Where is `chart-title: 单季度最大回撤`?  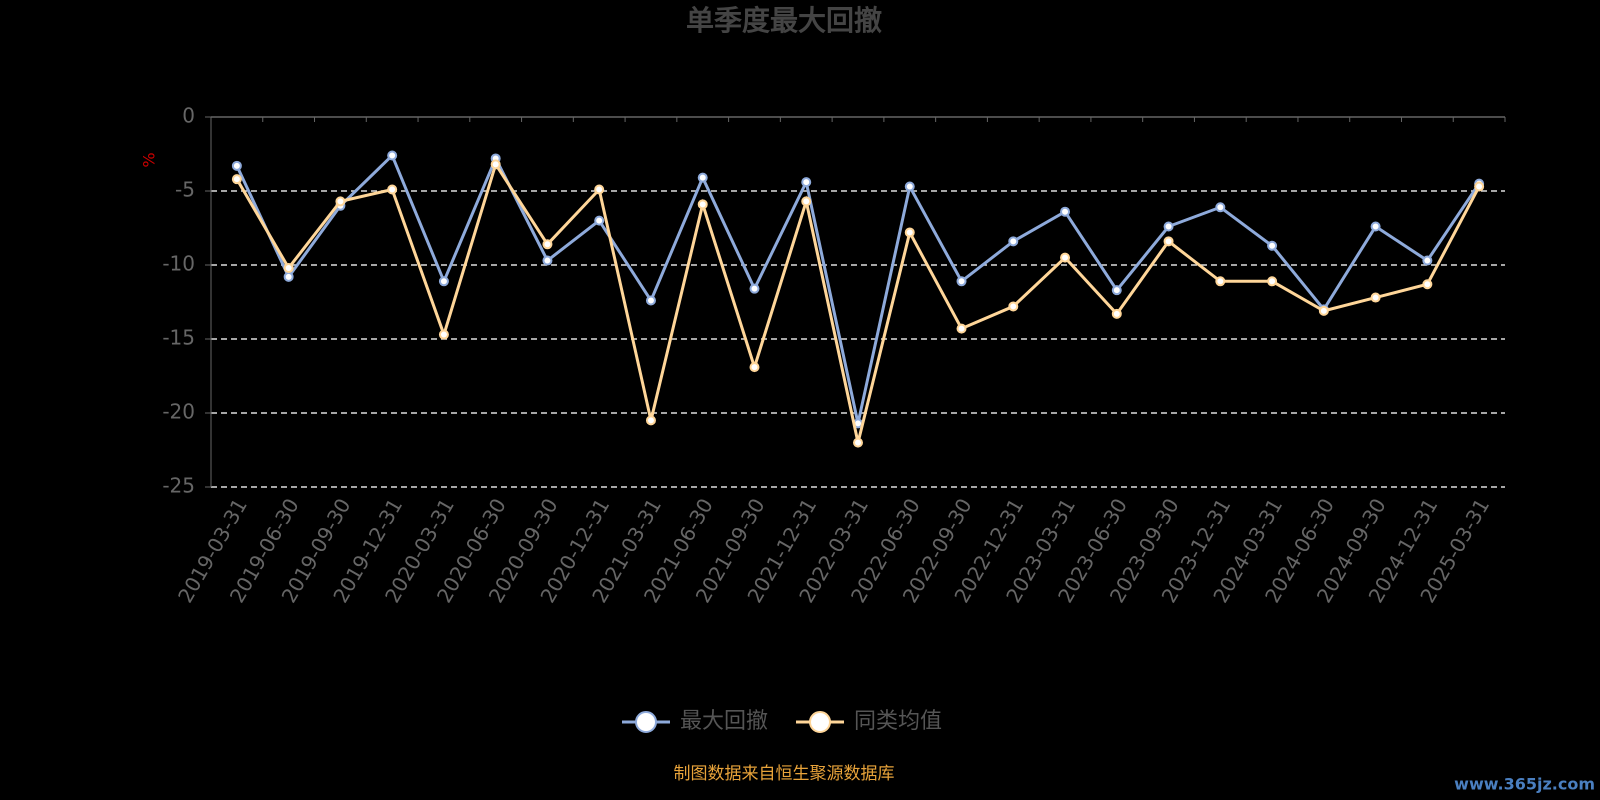
chart-title: 单季度最大回撤 is located at coordinates (784, 20).